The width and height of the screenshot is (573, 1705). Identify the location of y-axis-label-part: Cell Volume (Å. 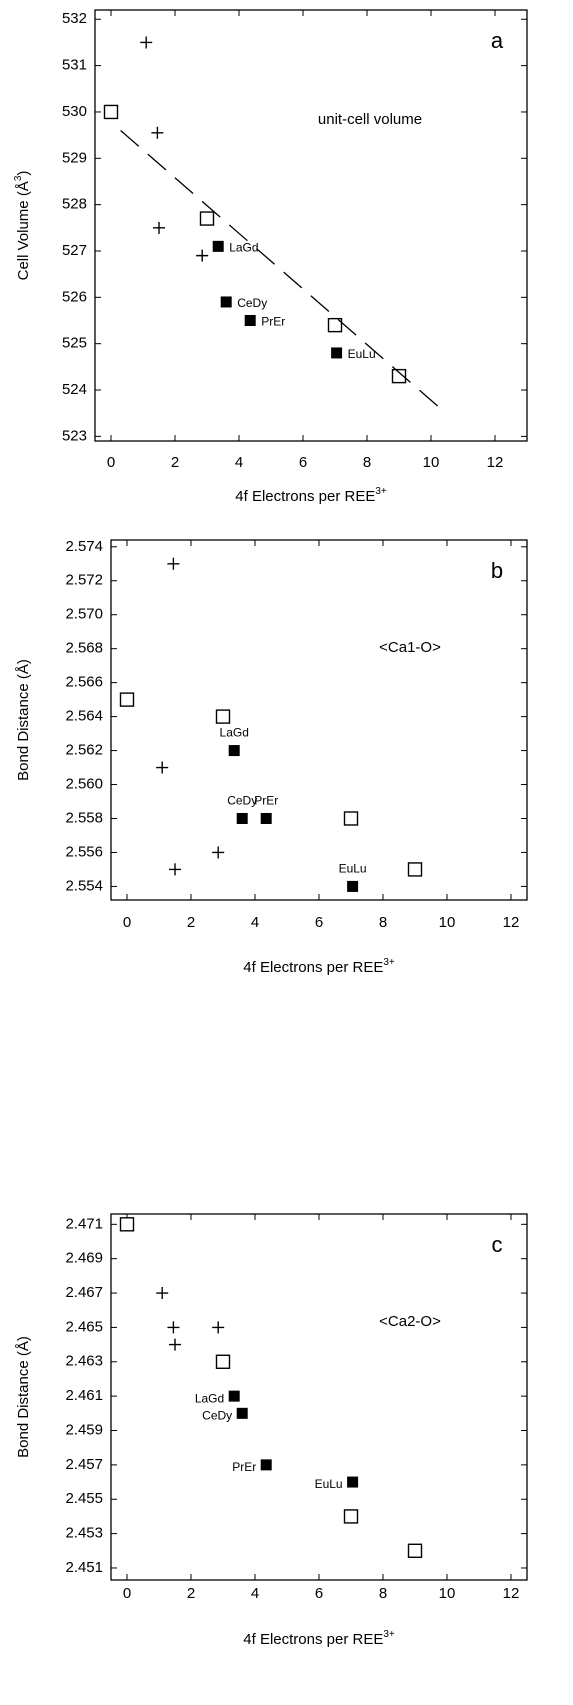
(23, 230).